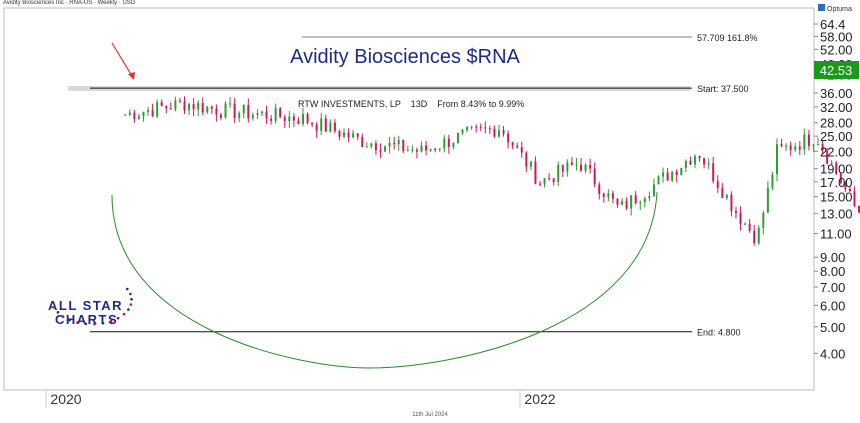  What do you see at coordinates (430, 415) in the screenshot?
I see `footer-date: 11th Jul 2024` at bounding box center [430, 415].